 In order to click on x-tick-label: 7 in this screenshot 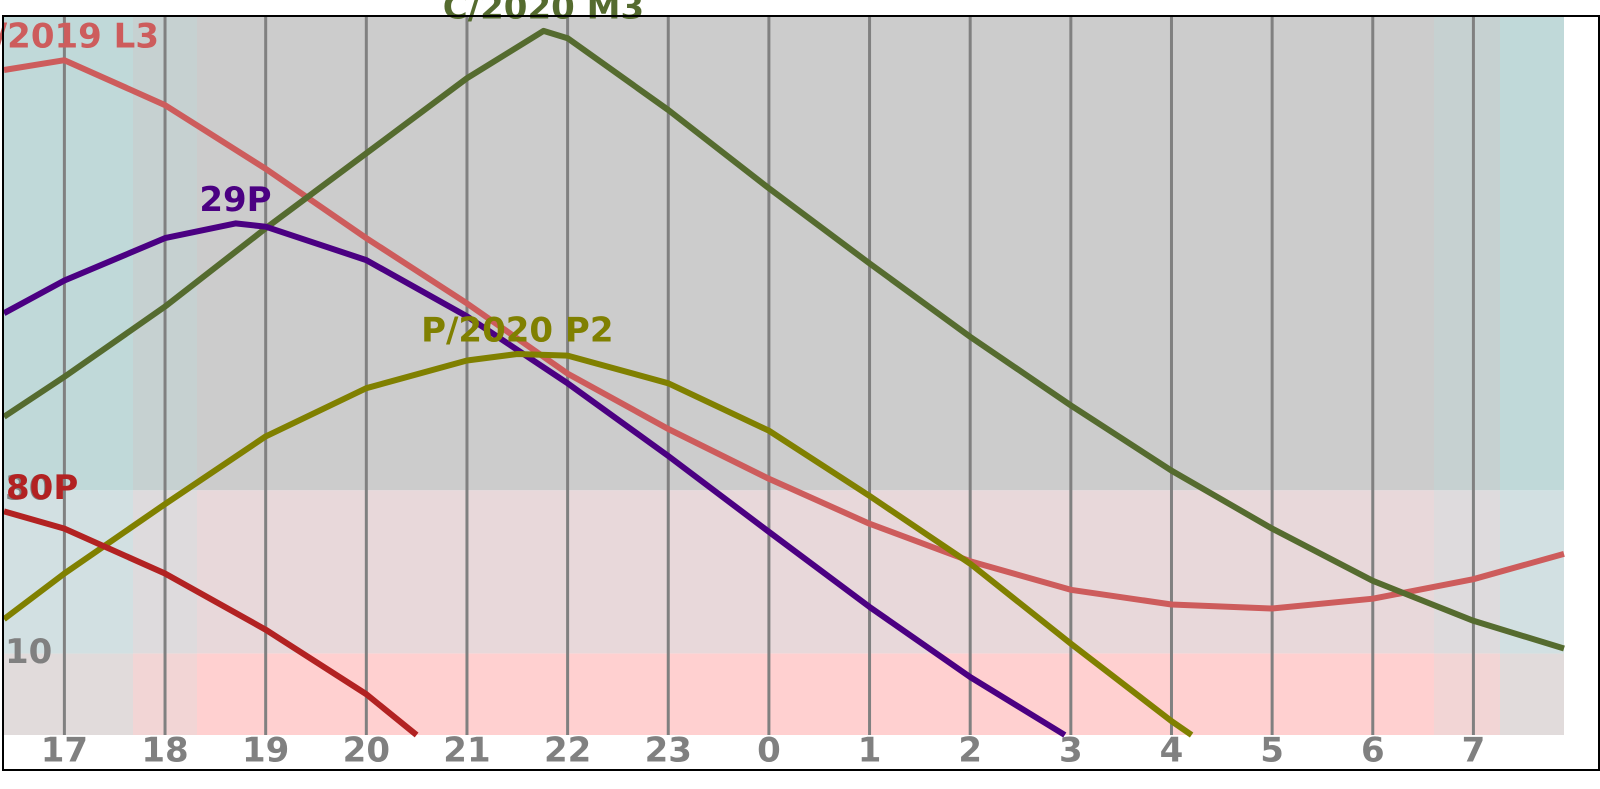, I will do `click(1474, 751)`.